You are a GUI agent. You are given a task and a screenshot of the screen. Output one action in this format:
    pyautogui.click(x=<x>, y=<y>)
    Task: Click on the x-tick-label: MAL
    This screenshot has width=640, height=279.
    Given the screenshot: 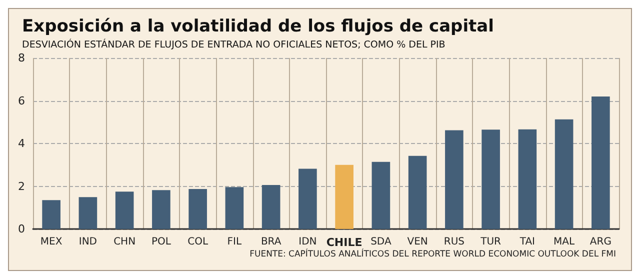 What is the action you would take?
    pyautogui.click(x=565, y=242)
    